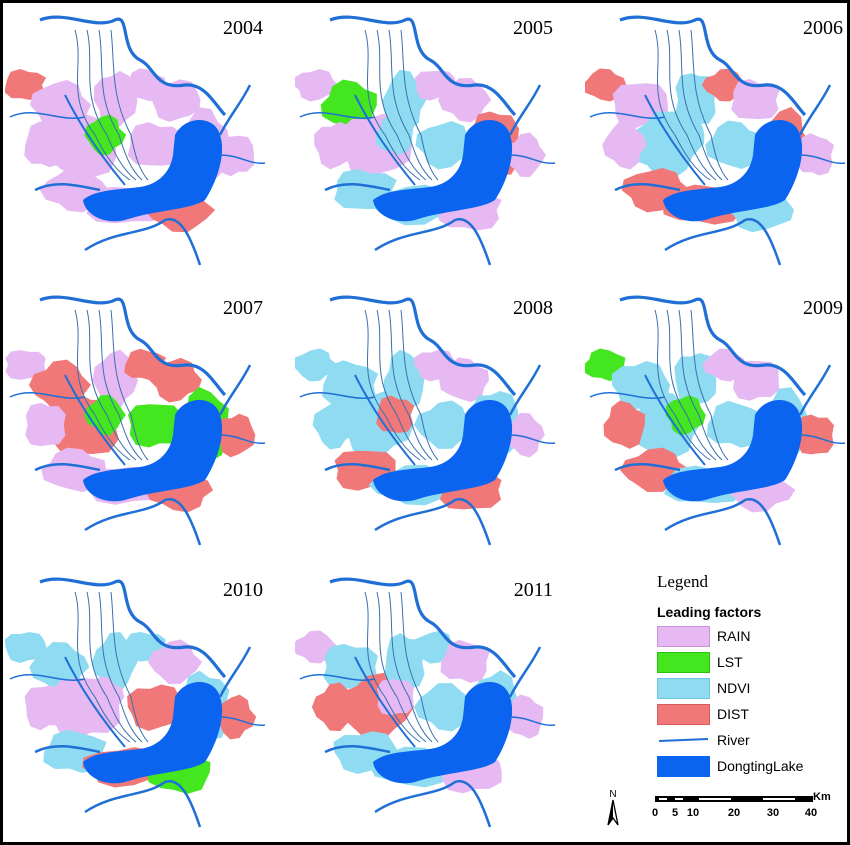  I want to click on map-2008, so click(425, 420).